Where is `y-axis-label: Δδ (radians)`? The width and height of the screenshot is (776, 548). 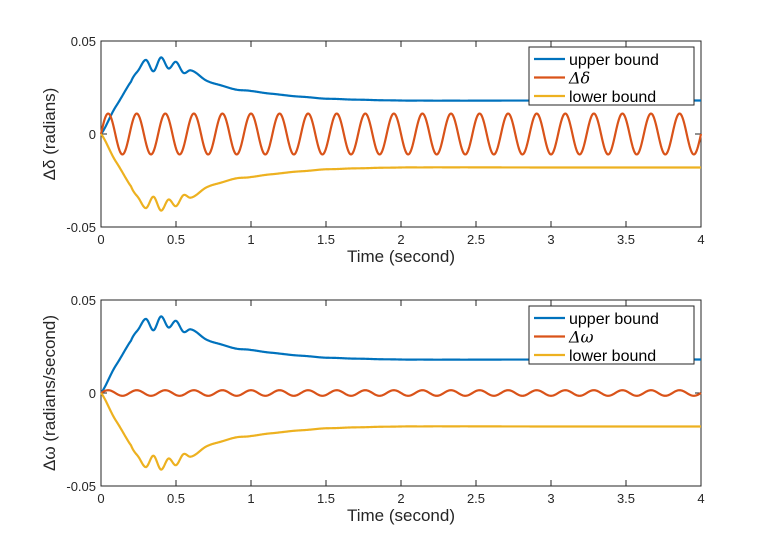 y-axis-label: Δδ (radians) is located at coordinates (49, 134).